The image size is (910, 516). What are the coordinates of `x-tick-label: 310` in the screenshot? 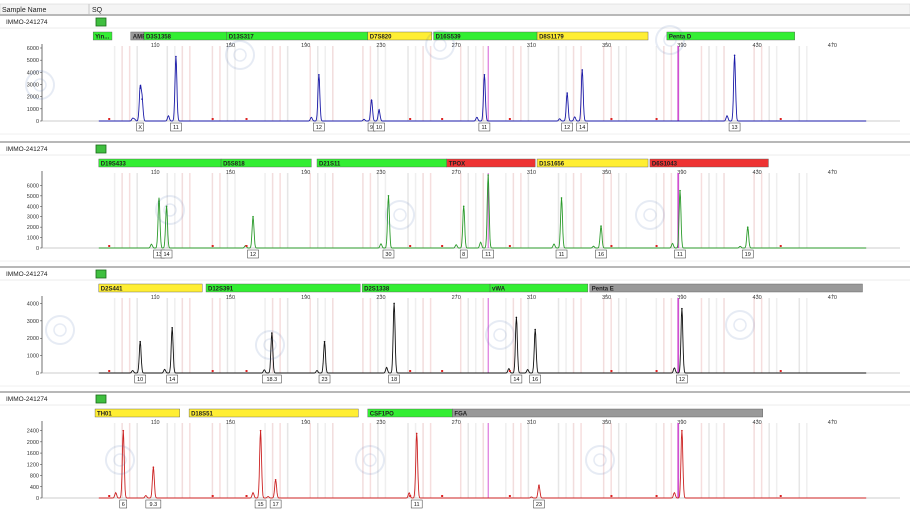 It's located at (531, 298).